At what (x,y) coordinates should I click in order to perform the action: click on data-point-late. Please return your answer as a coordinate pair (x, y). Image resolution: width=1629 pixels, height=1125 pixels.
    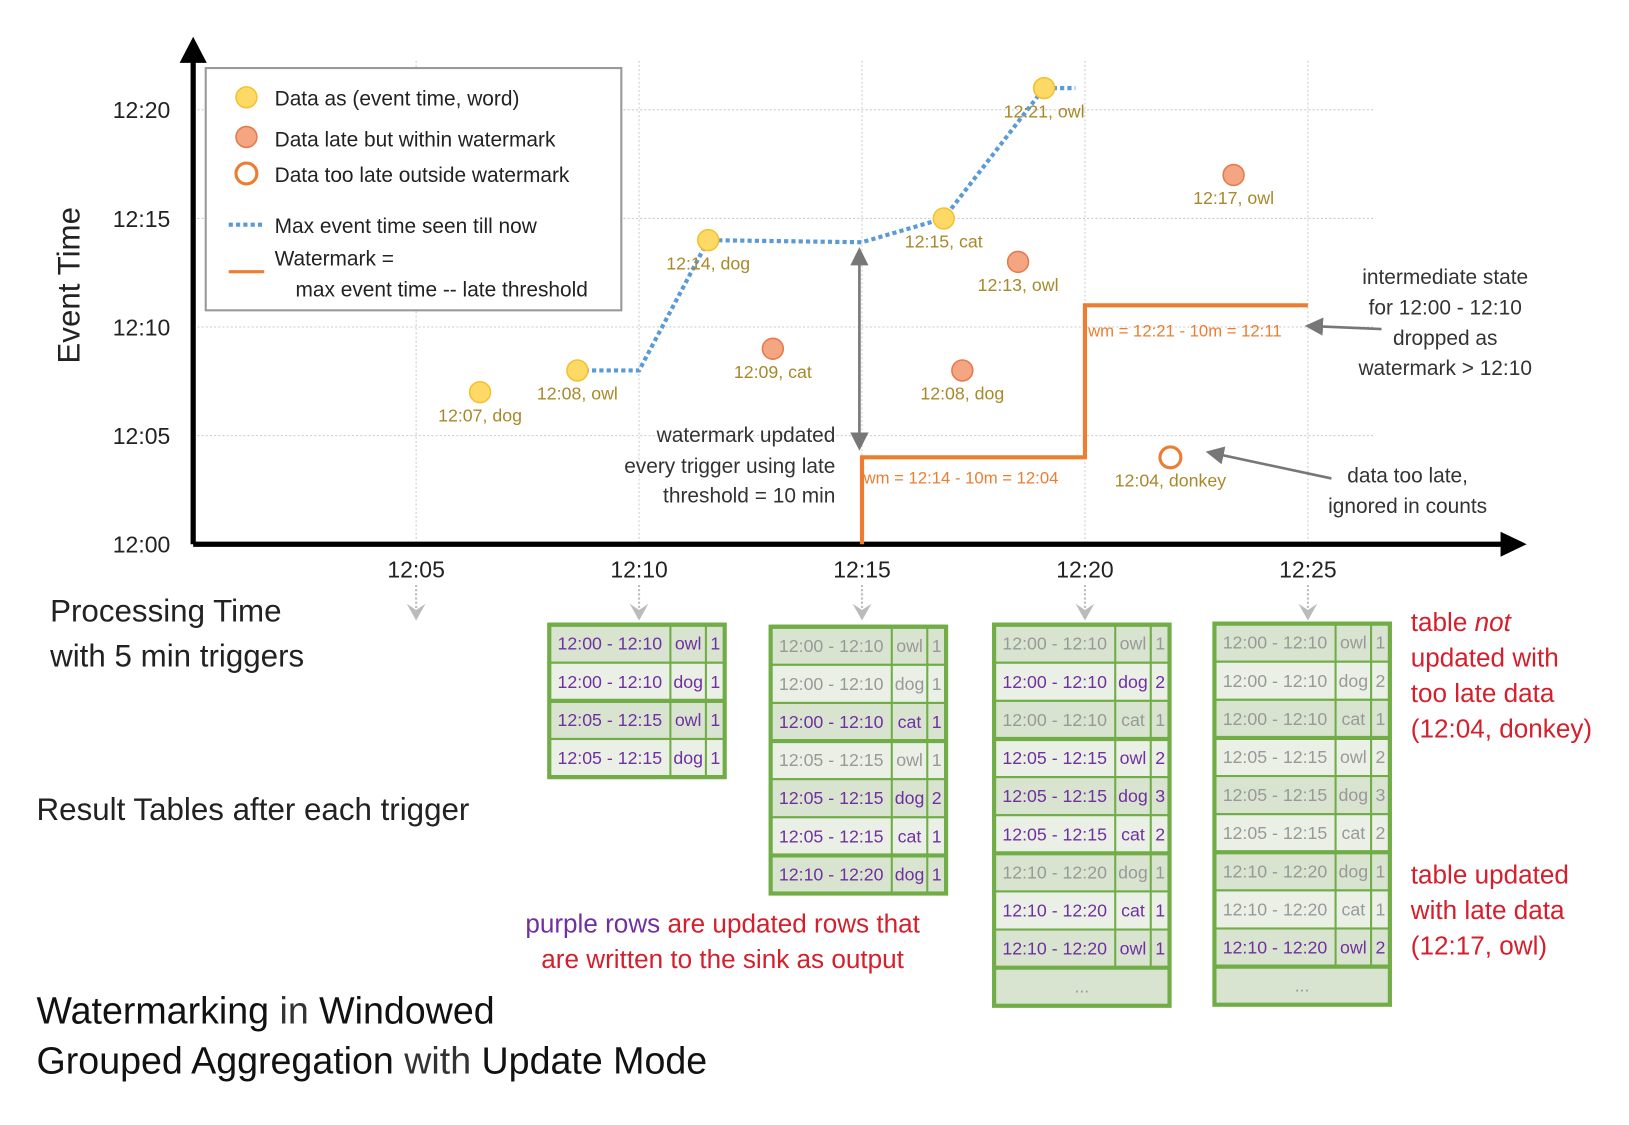
    Looking at the image, I should click on (1233, 175).